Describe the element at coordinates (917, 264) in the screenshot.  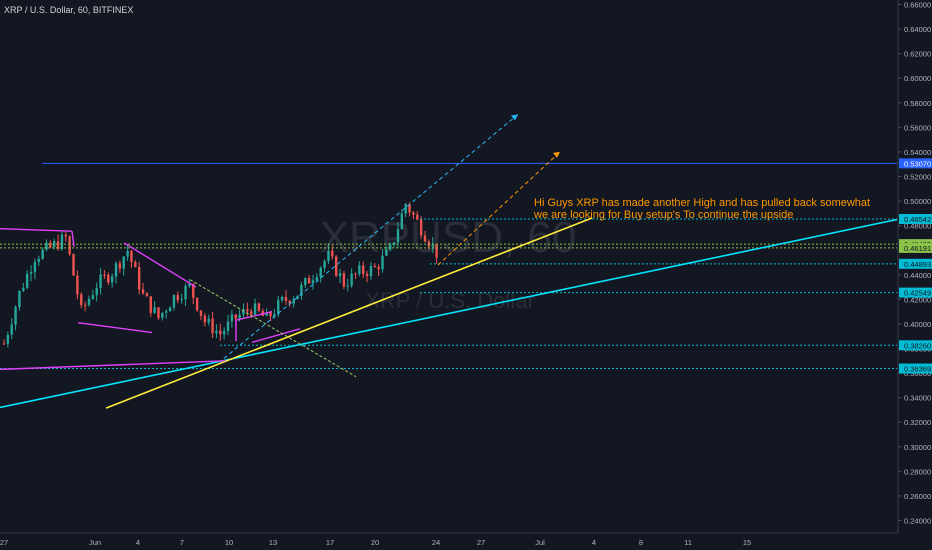
I see `price-tag-label: 0.44893` at that location.